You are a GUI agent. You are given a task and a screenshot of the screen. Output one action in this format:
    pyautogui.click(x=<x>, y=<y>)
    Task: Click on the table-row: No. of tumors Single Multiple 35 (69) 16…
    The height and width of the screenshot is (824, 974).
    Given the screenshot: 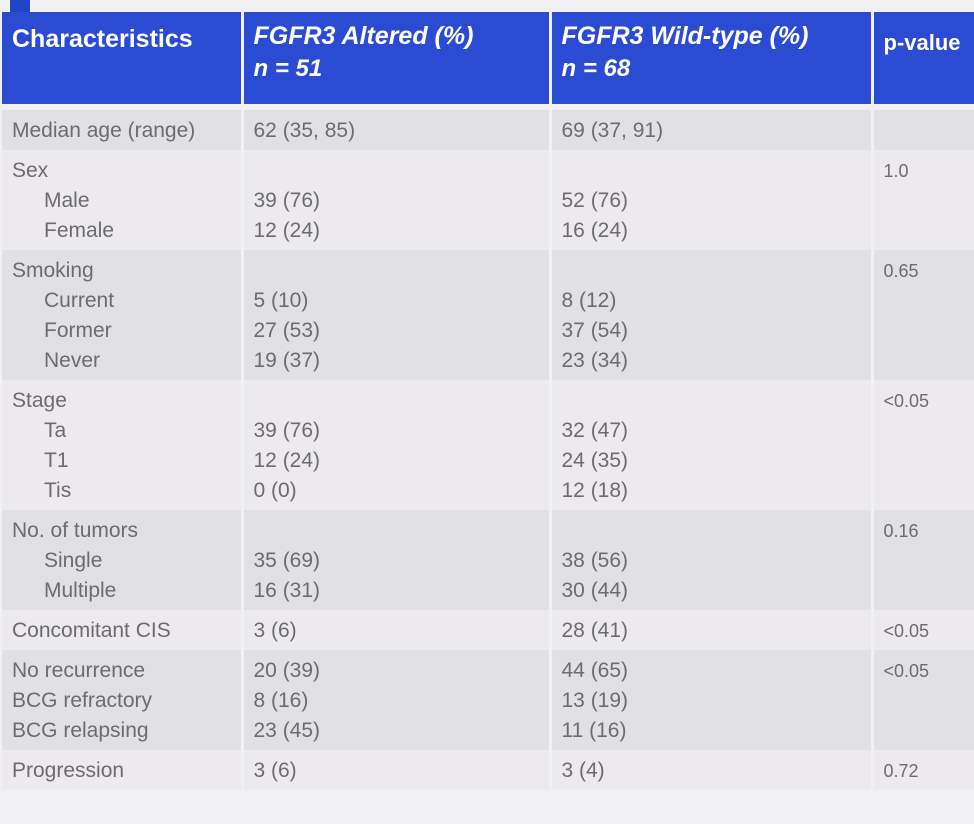 What is the action you would take?
    pyautogui.click(x=488, y=560)
    